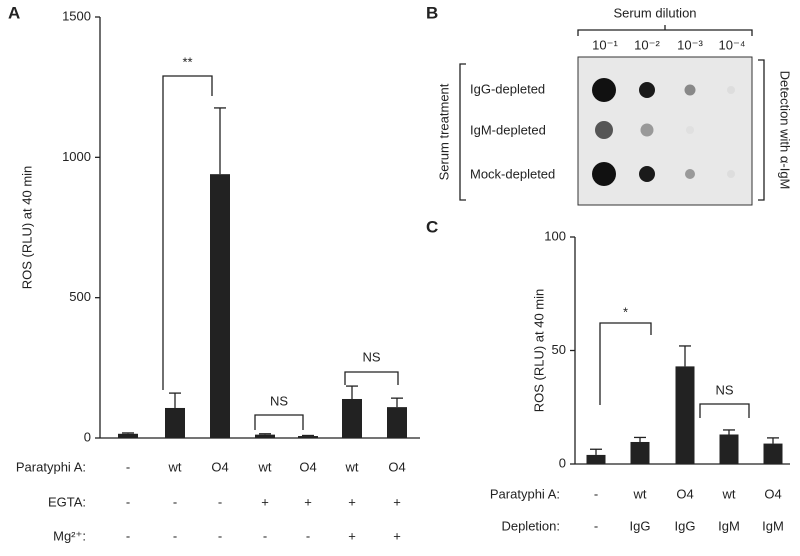 The image size is (800, 556). What do you see at coordinates (512, 173) in the screenshot?
I see `row-label: Mock-depleted` at bounding box center [512, 173].